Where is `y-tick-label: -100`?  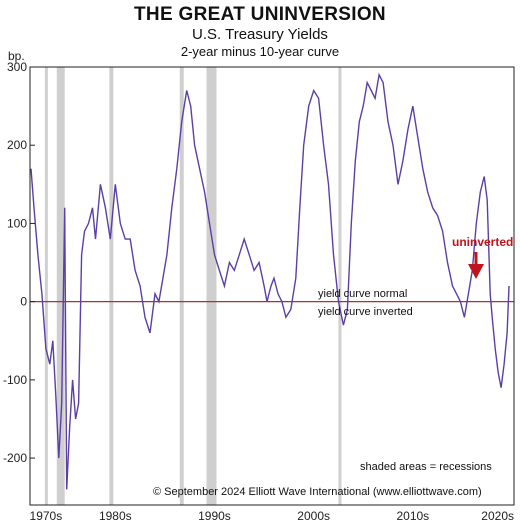
y-tick-label: -100 is located at coordinates (15, 380).